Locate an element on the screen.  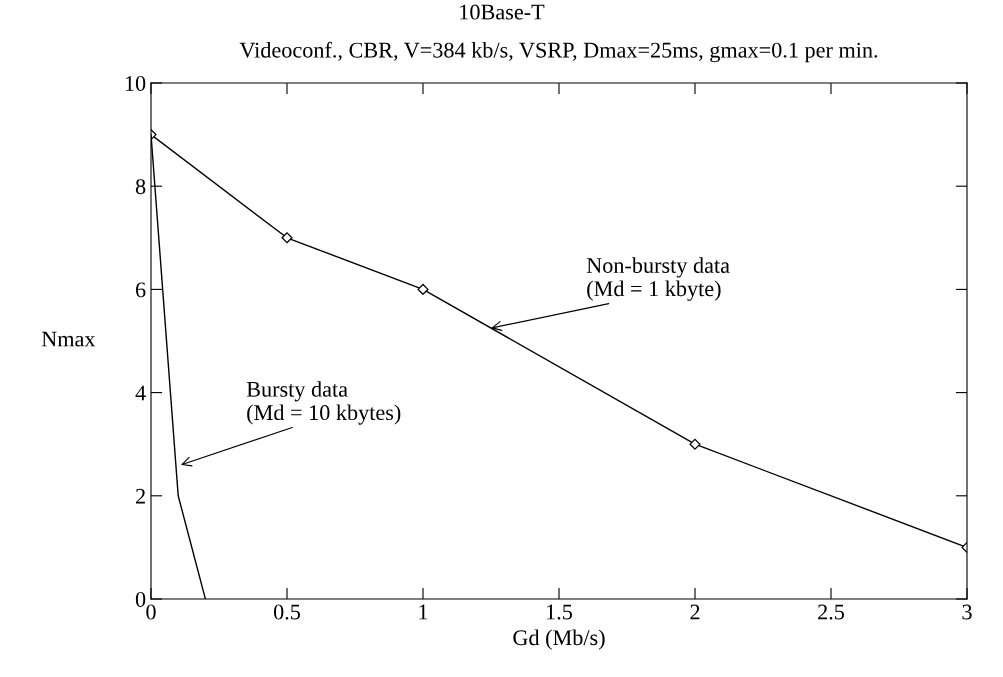
x-tick-label: 0.5 is located at coordinates (287, 612).